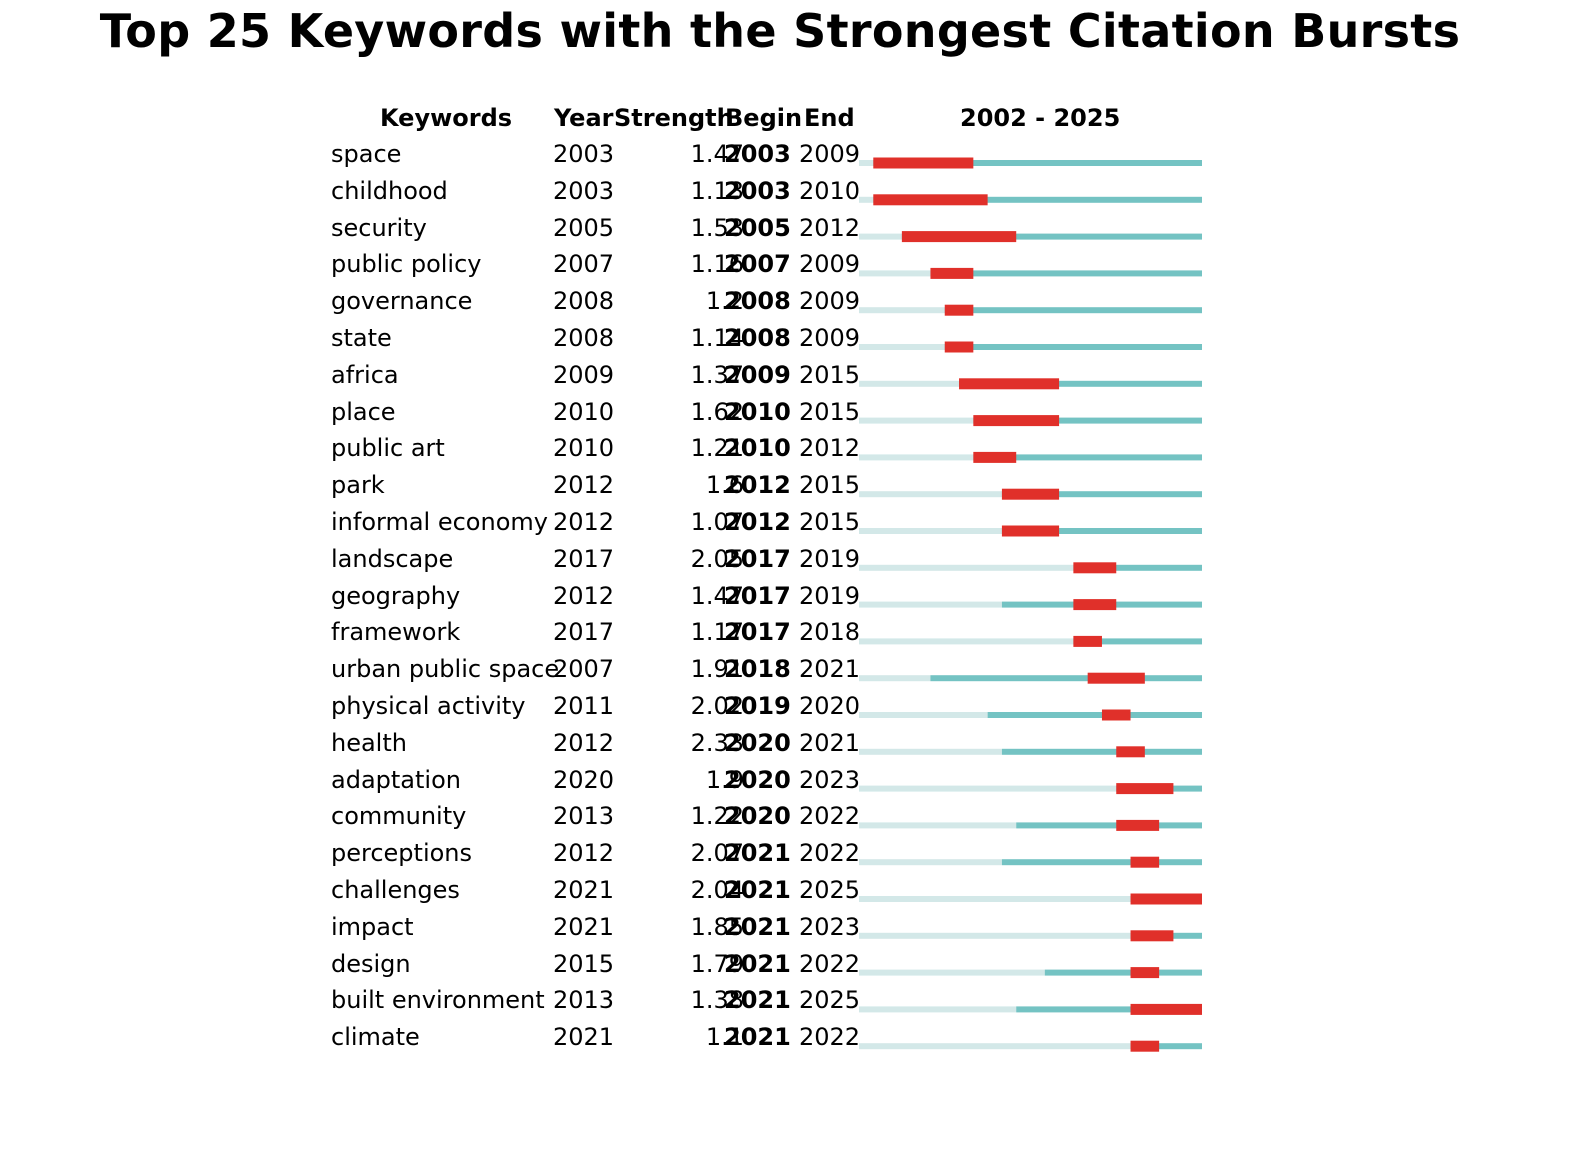 The height and width of the screenshot is (1174, 1580). I want to click on begin-cell: 2003, so click(757, 154).